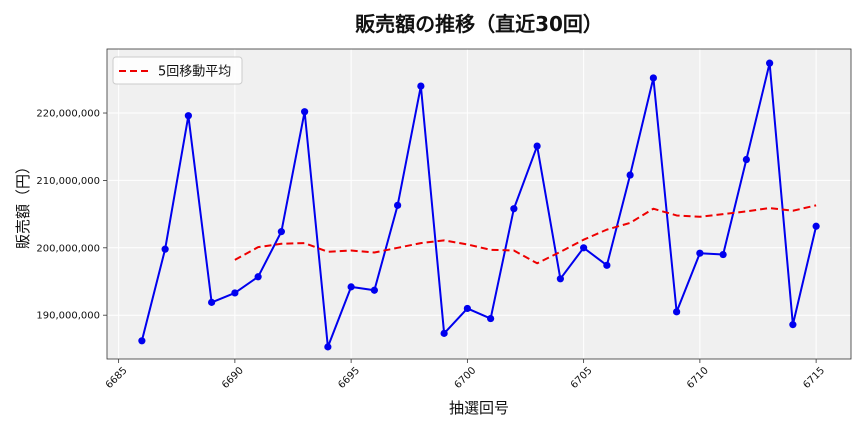 This screenshot has height=432, width=864. What do you see at coordinates (466, 378) in the screenshot?
I see `x-tick-label: 6700` at bounding box center [466, 378].